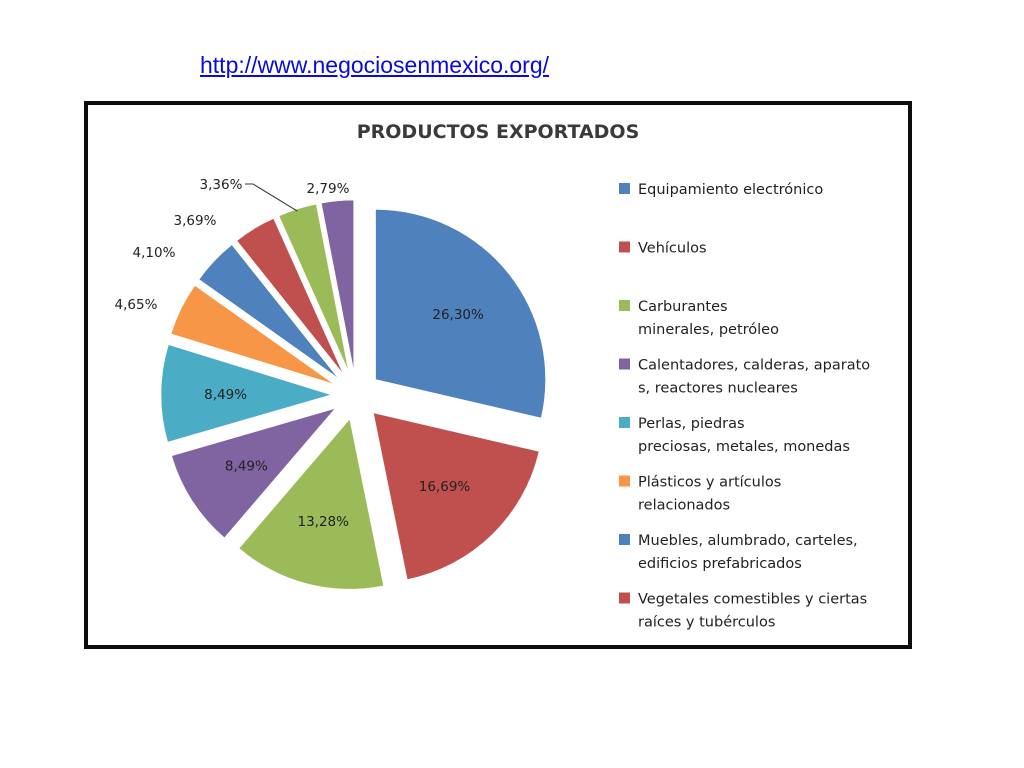 The height and width of the screenshot is (768, 1024). I want to click on pie-data-label-6: 4,65%, so click(136, 305).